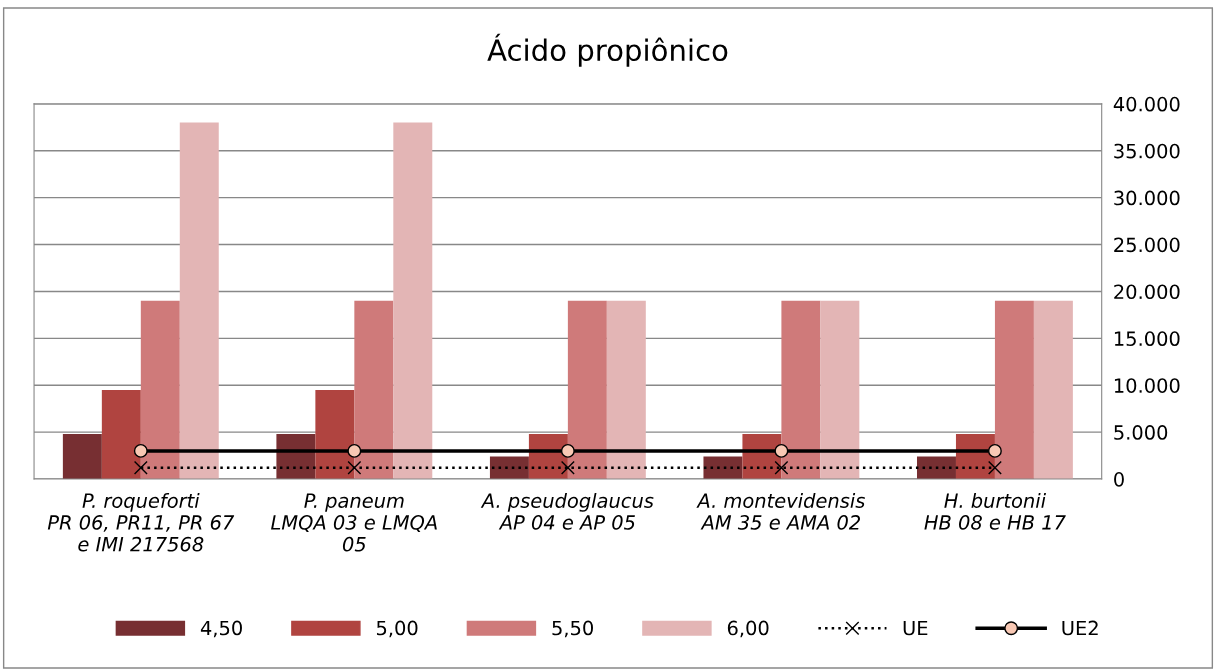  Describe the element at coordinates (1147, 385) in the screenshot. I see `y-tick-label: 10.000` at that location.